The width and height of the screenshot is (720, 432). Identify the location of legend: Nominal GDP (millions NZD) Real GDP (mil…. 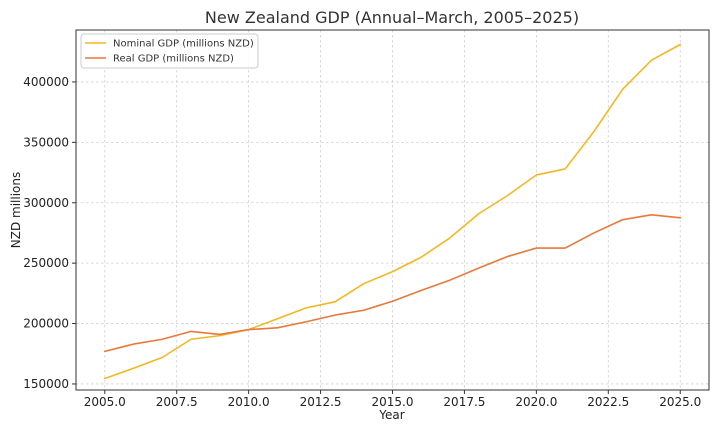
(169, 51).